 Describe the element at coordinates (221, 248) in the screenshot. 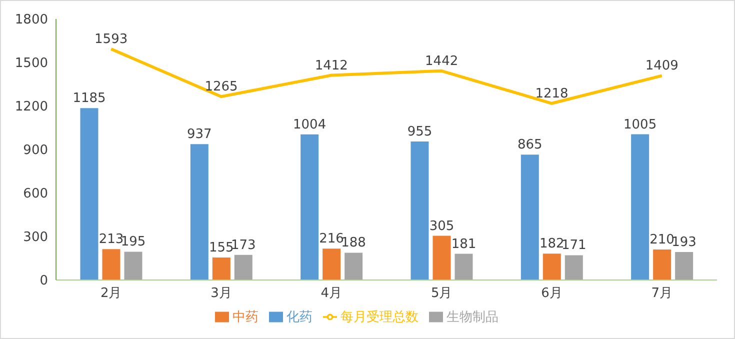

I see `data-label: 155` at that location.